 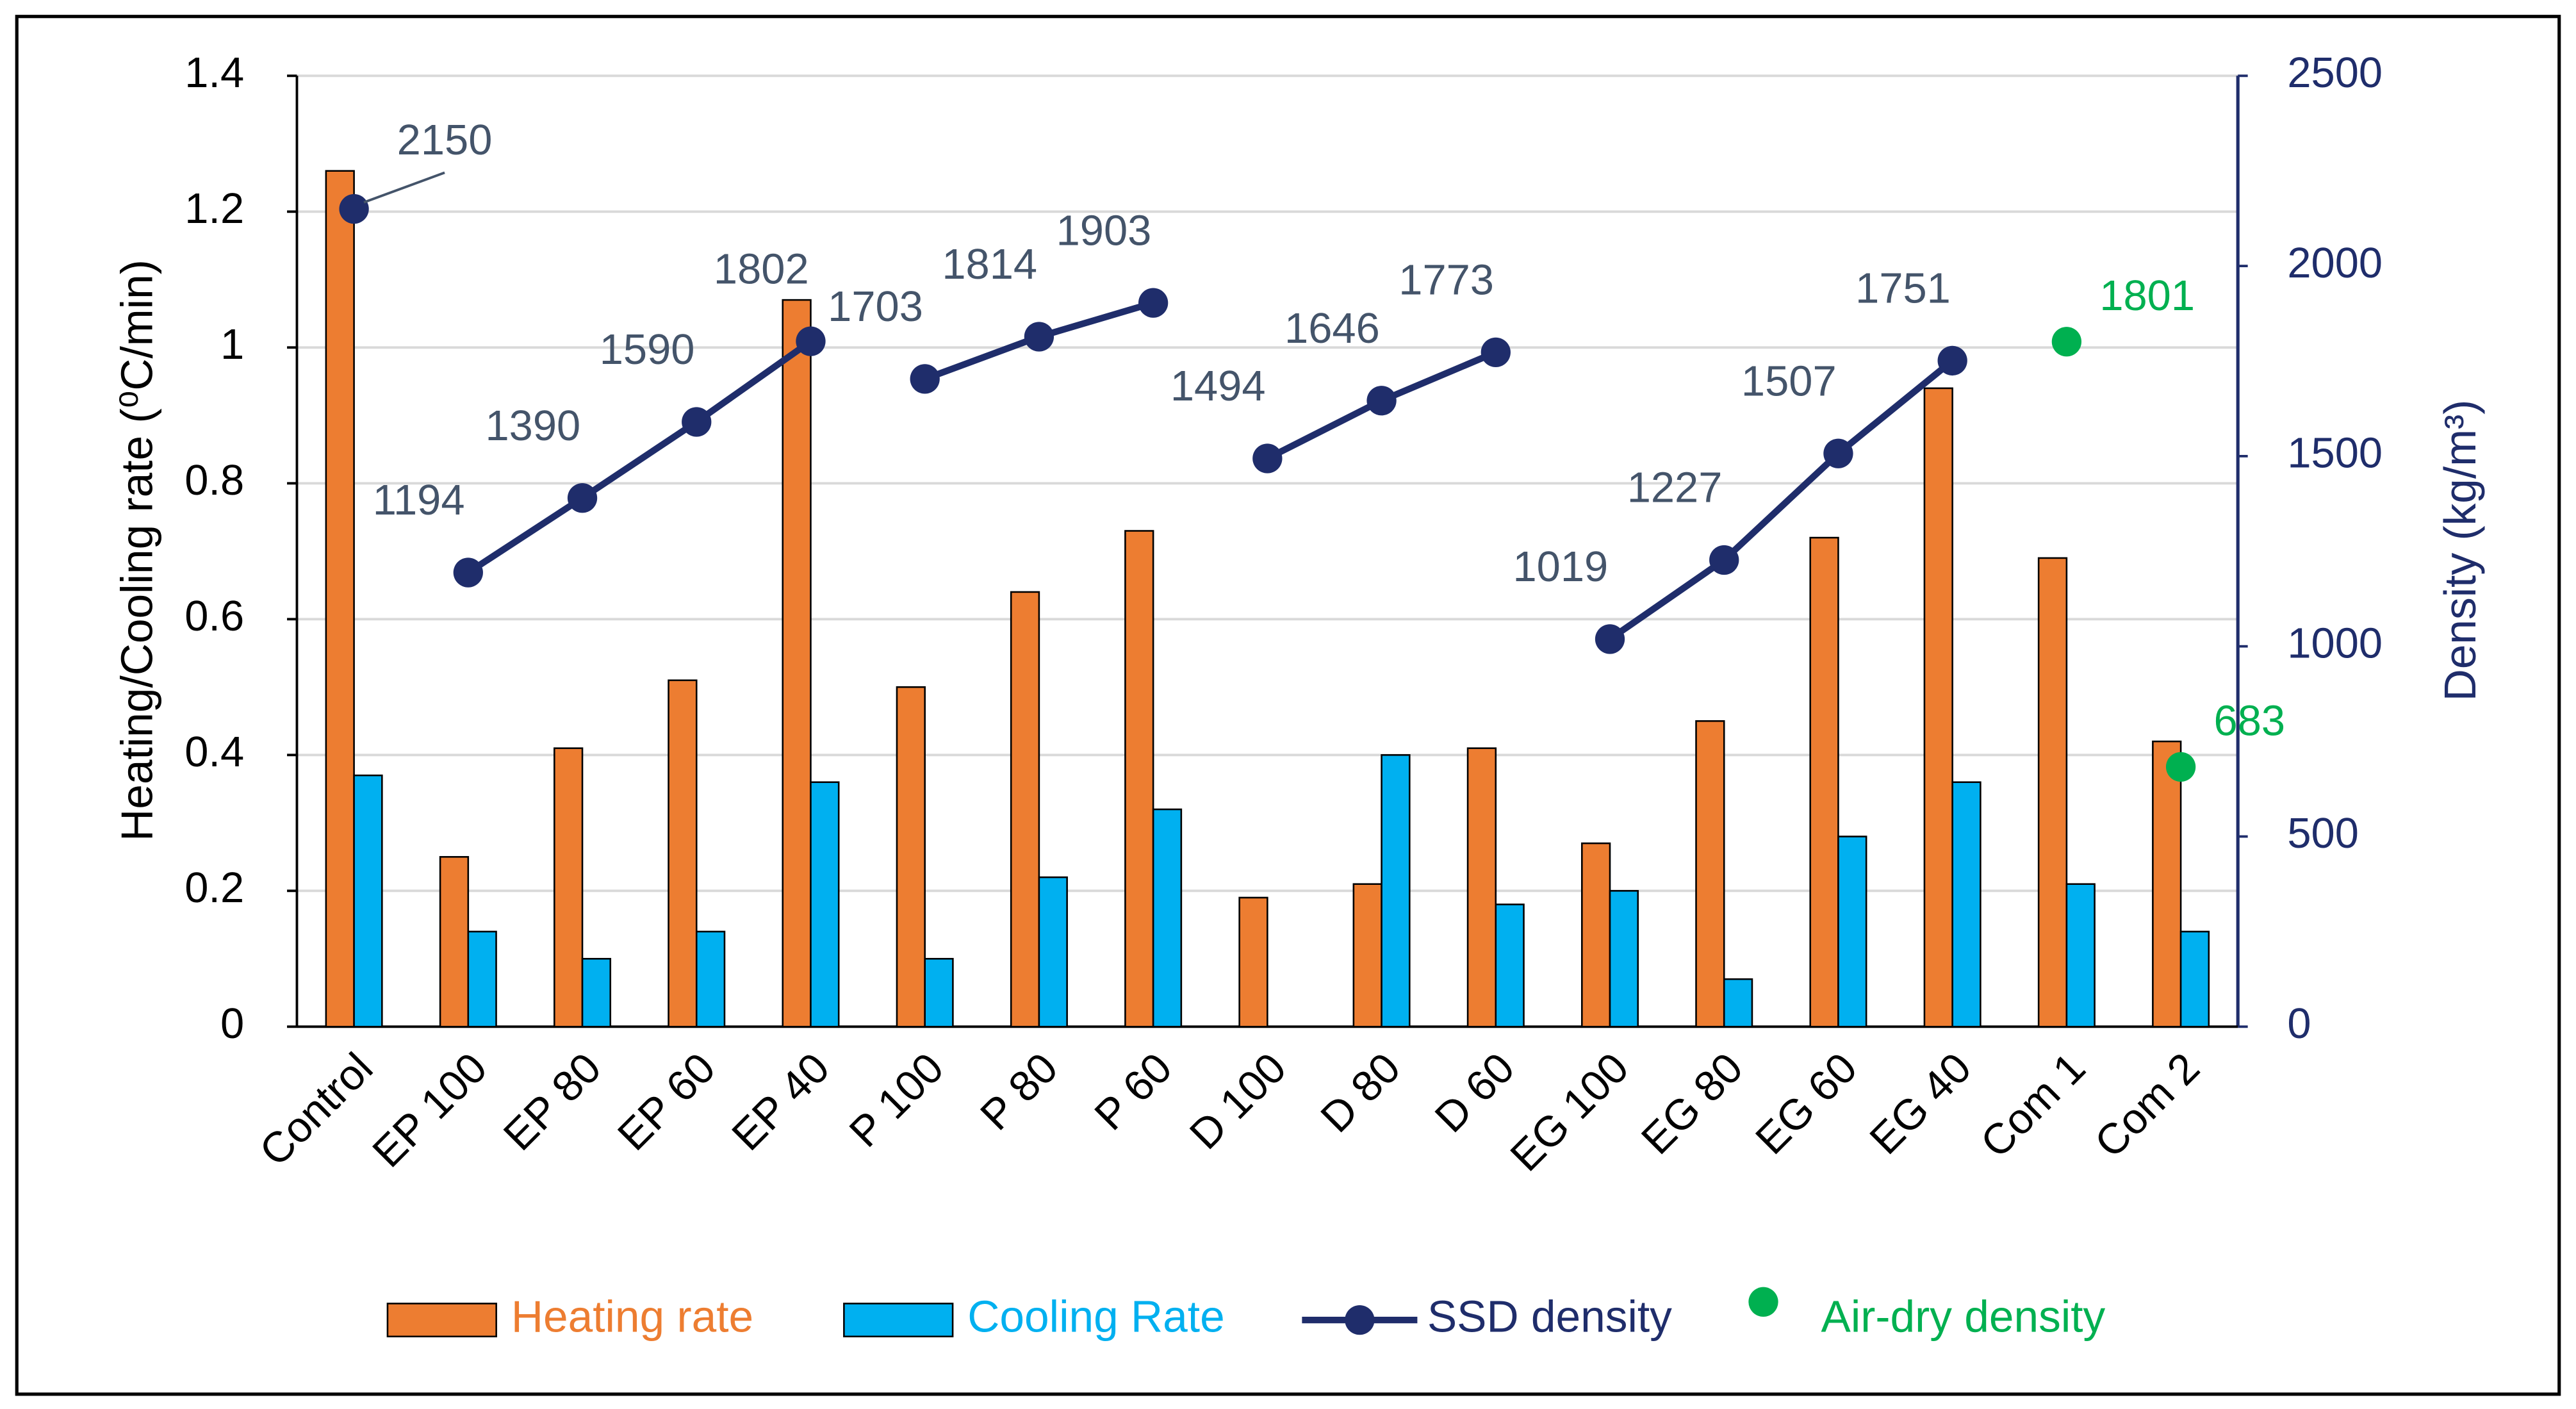 I want to click on legend-label: SSD density, so click(x=1549, y=1316).